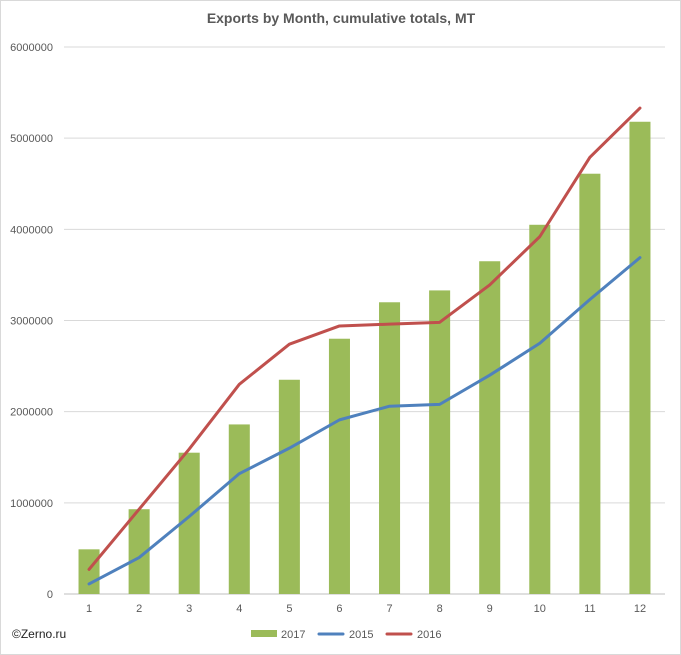  Describe the element at coordinates (389, 609) in the screenshot. I see `x-tick-label: 7` at that location.